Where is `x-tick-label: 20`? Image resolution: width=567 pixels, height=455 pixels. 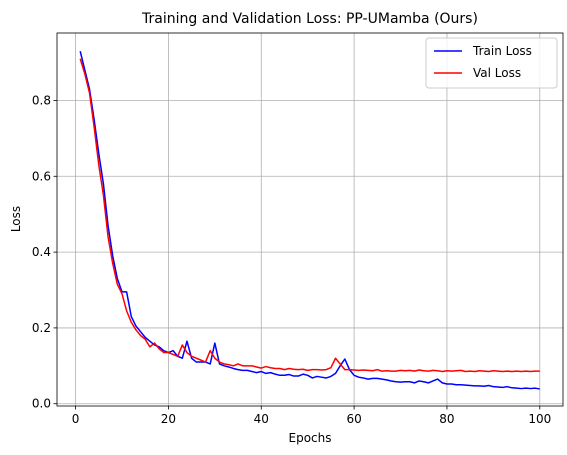
x-tick-label: 20 is located at coordinates (168, 419).